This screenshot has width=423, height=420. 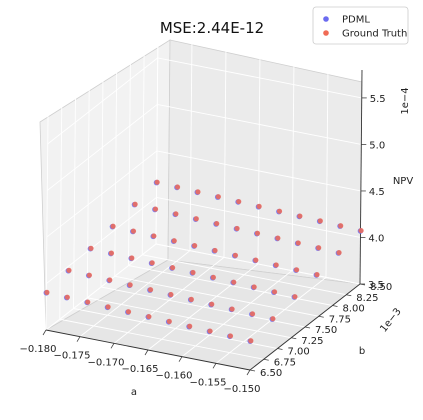 What do you see at coordinates (340, 319) in the screenshot?
I see `y-tick-label: 7.75` at bounding box center [340, 319].